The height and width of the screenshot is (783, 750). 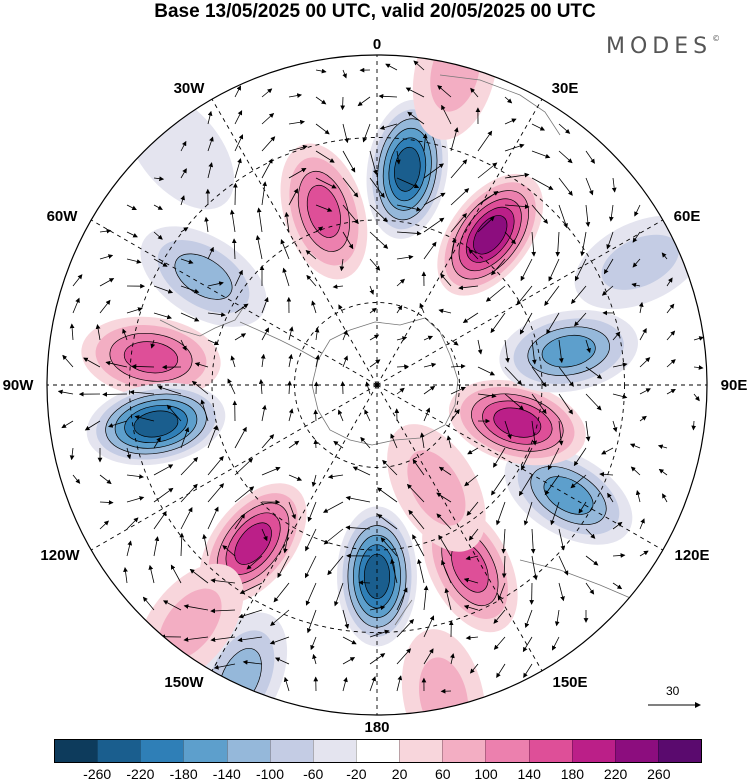 I want to click on colorbar-tick-label: -220, so click(x=140, y=774).